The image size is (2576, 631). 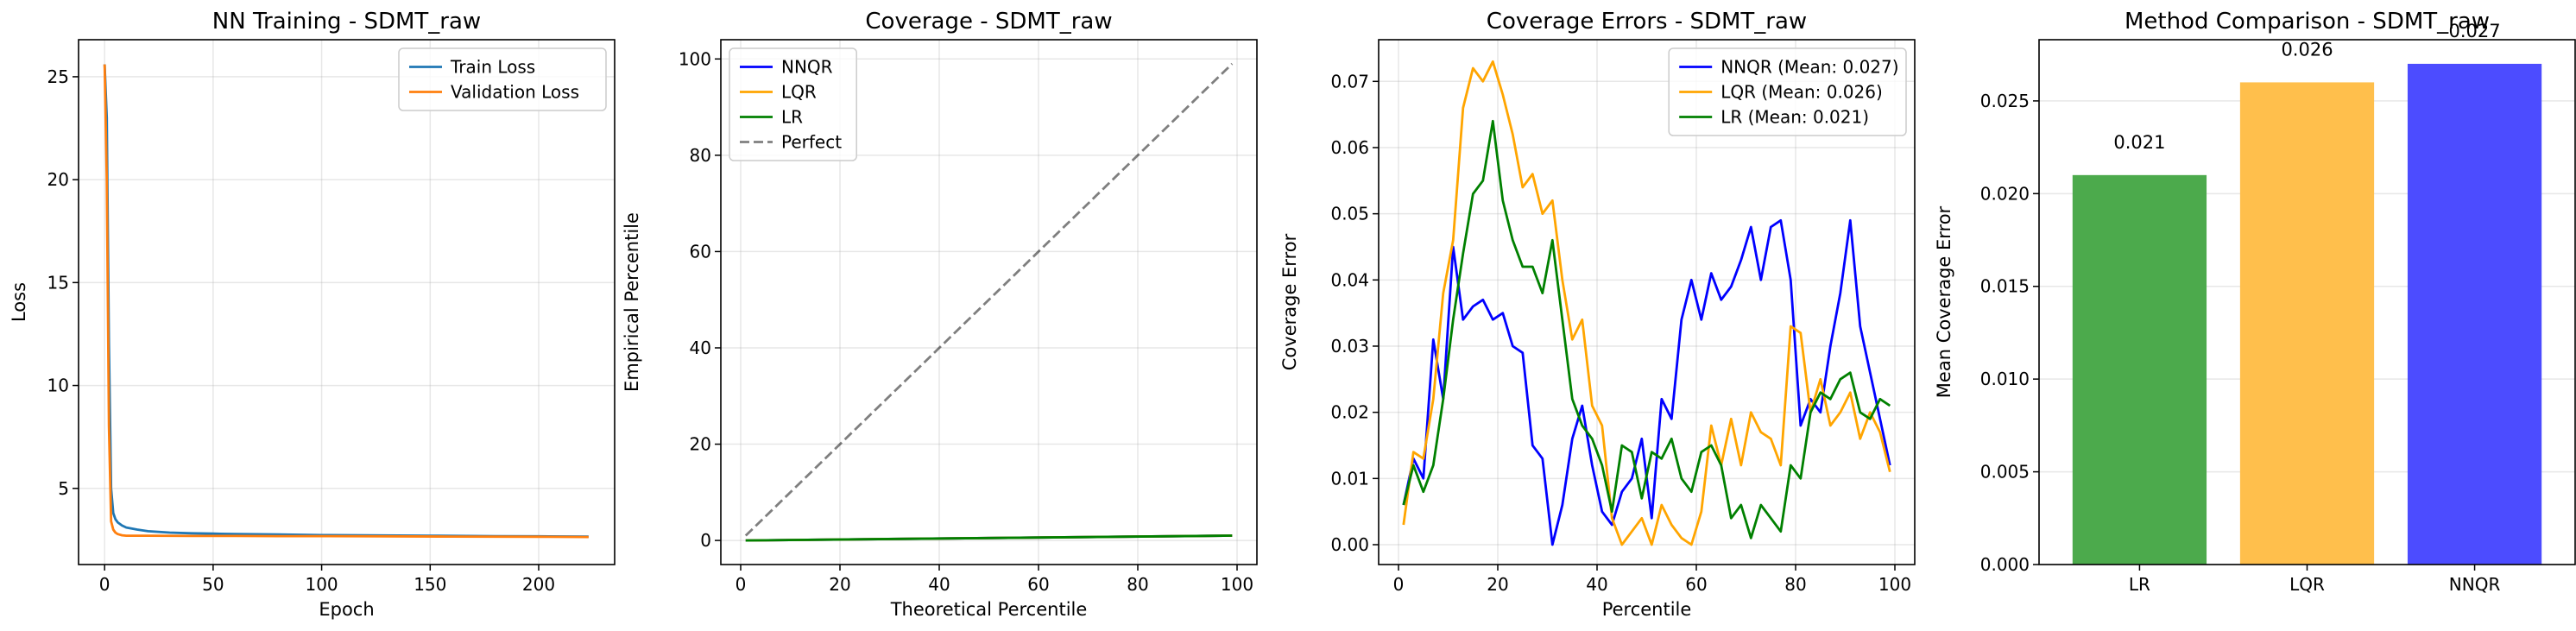 What do you see at coordinates (538, 584) in the screenshot?
I see `x-tick-label: 200` at bounding box center [538, 584].